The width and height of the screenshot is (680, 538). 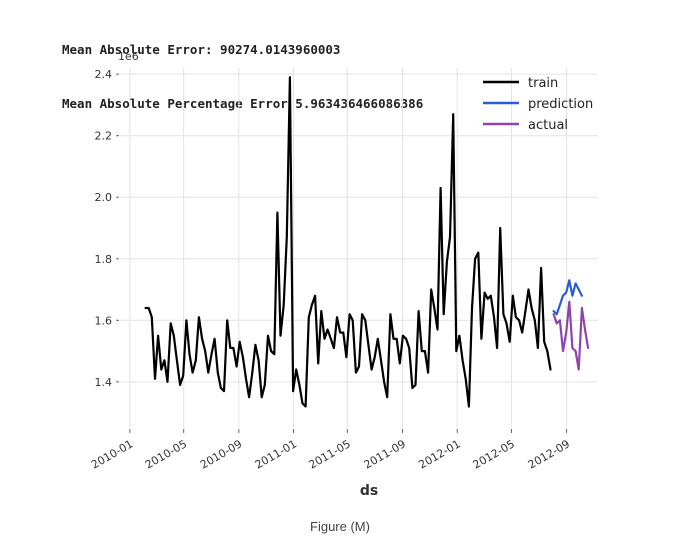 I want to click on x-tick-label: 2012-09, so click(x=549, y=454).